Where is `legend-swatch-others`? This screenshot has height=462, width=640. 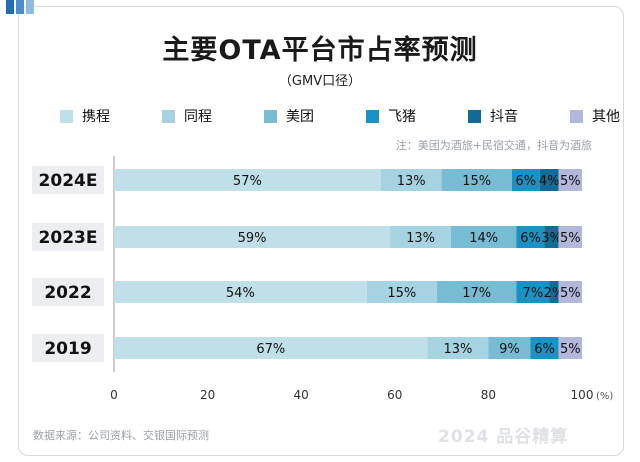
legend-swatch-others is located at coordinates (576, 116).